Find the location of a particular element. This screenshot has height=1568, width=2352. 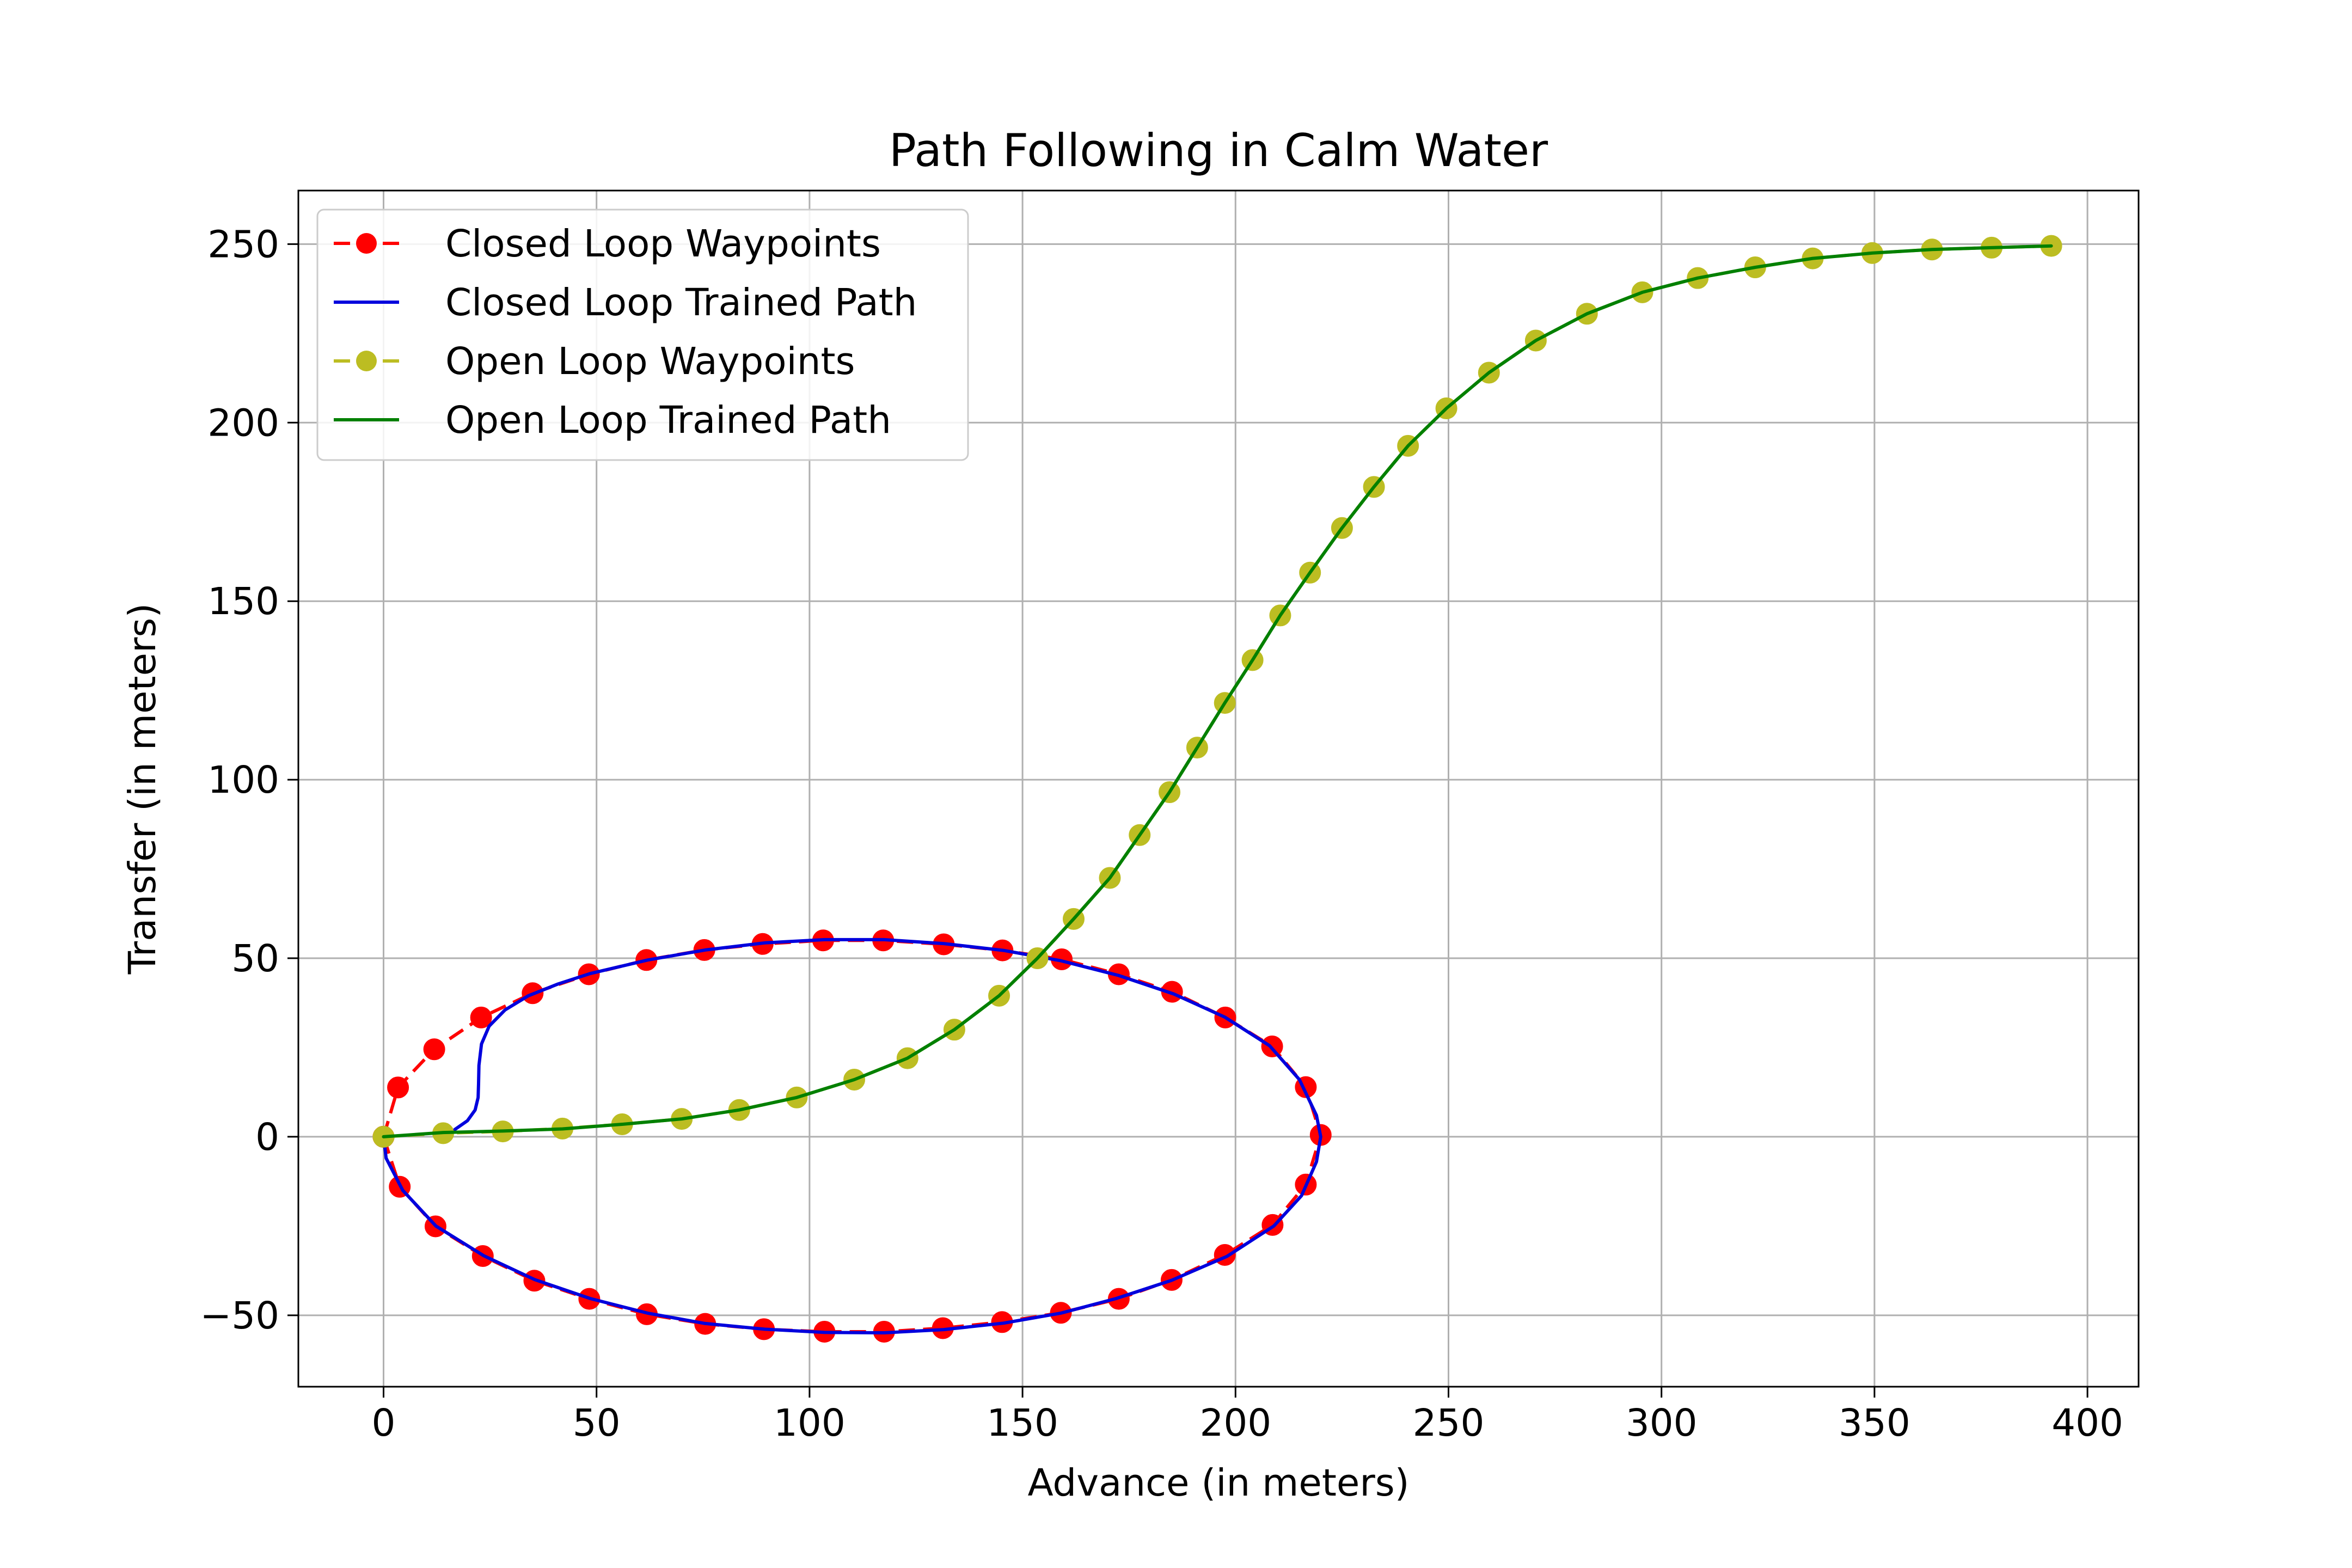

x-tick-label: 350 is located at coordinates (1874, 1423).